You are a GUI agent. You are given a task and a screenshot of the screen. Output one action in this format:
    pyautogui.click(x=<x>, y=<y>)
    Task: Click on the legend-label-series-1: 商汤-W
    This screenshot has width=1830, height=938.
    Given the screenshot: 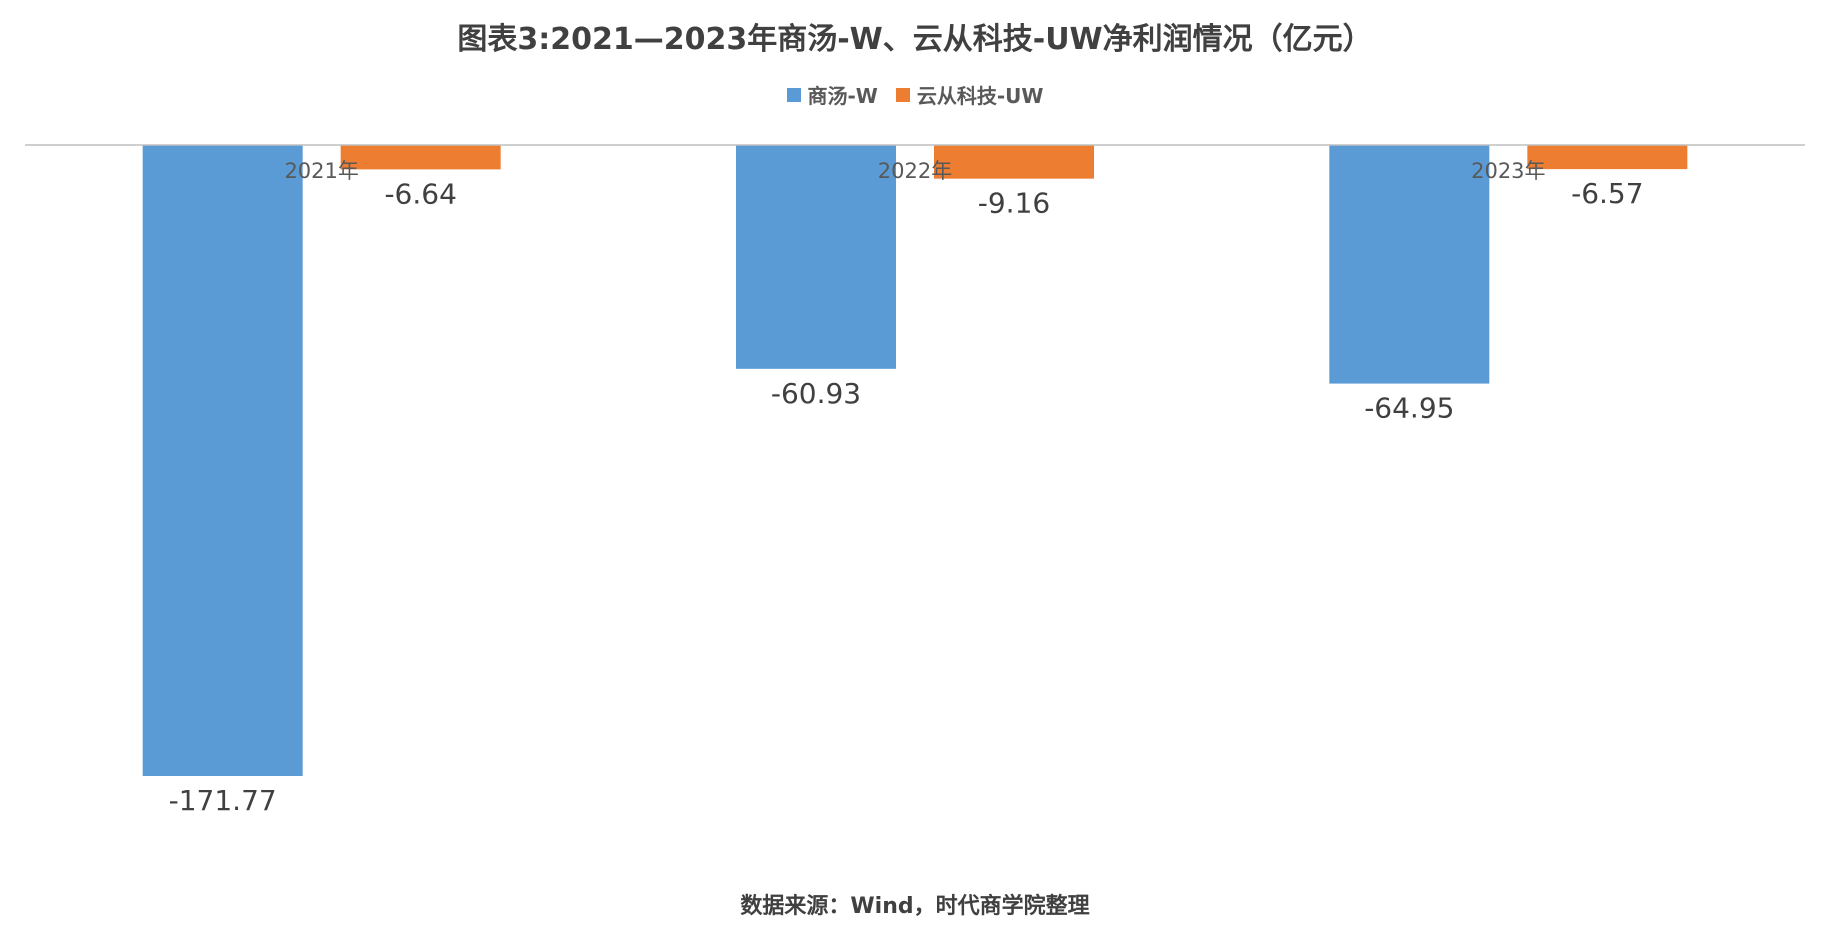 What is the action you would take?
    pyautogui.click(x=842, y=96)
    